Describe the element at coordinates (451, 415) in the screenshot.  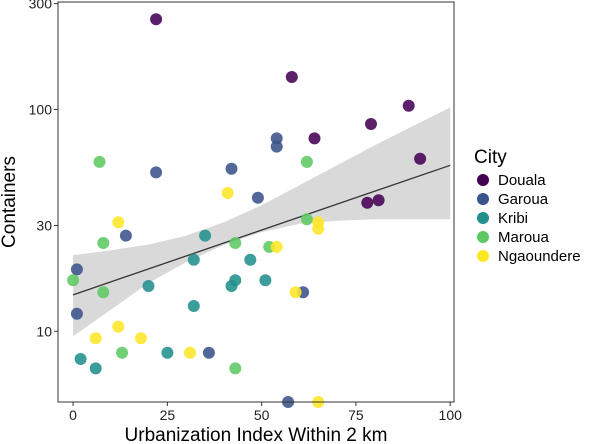
I see `x-tick-label: 100` at that location.